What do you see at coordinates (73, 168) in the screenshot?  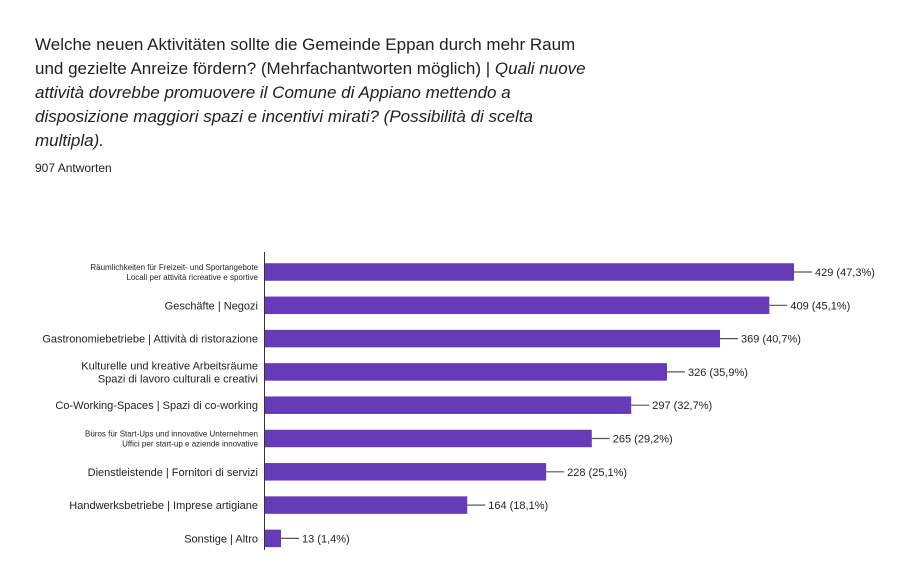 I see `response-count: 907 Antworten` at bounding box center [73, 168].